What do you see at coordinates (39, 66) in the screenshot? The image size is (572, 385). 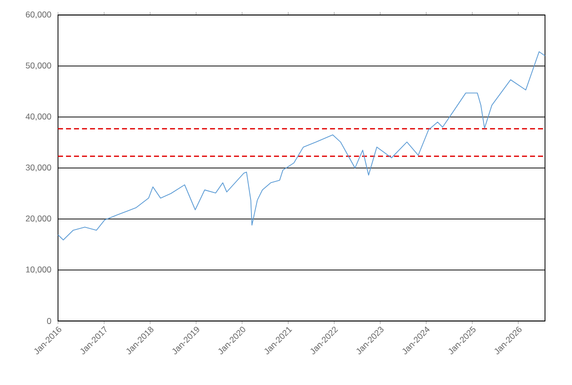 I see `y-tick-label: 50,000` at bounding box center [39, 66].